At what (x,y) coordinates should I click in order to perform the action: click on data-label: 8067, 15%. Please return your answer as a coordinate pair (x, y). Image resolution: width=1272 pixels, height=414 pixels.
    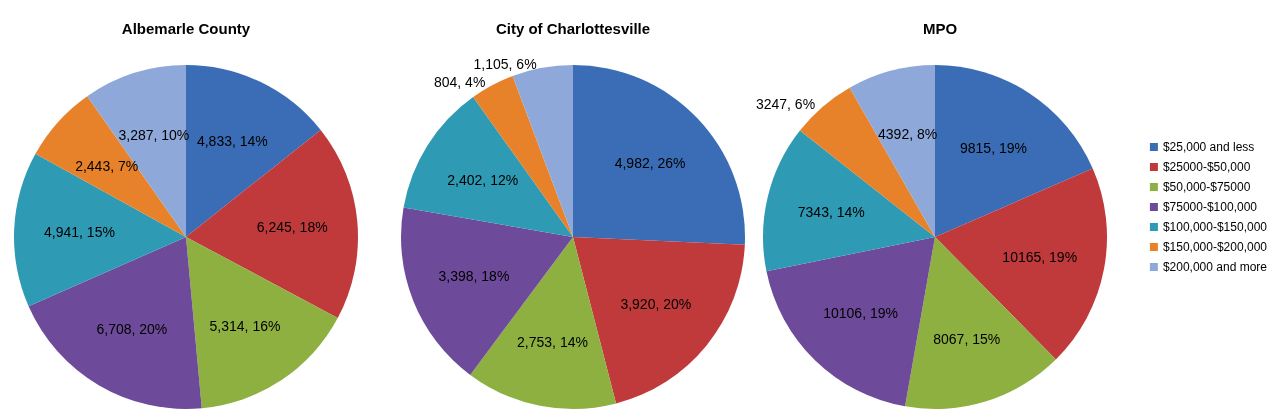
    Looking at the image, I should click on (967, 338).